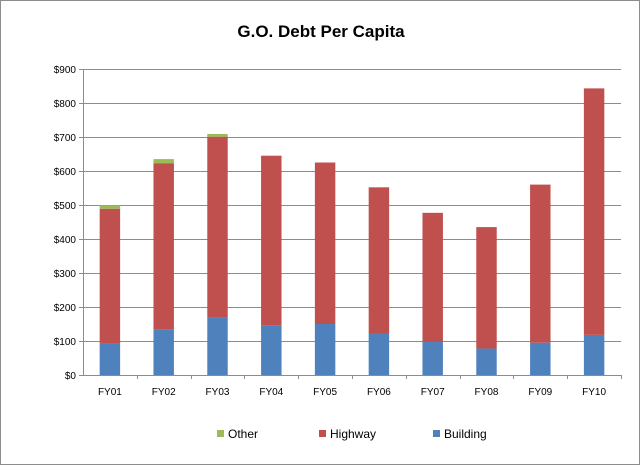 This screenshot has height=466, width=640. I want to click on y-tick-label: $200, so click(65, 308).